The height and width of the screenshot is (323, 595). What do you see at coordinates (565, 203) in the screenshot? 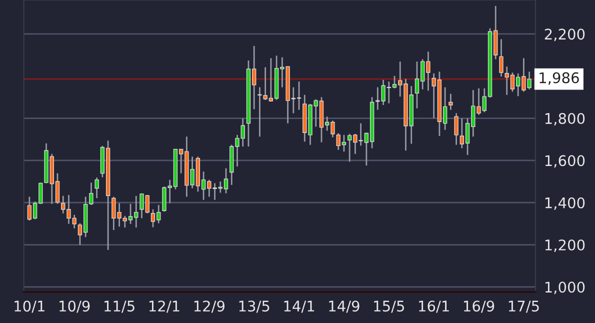
I see `y-tick-label: 1,400` at bounding box center [565, 203].